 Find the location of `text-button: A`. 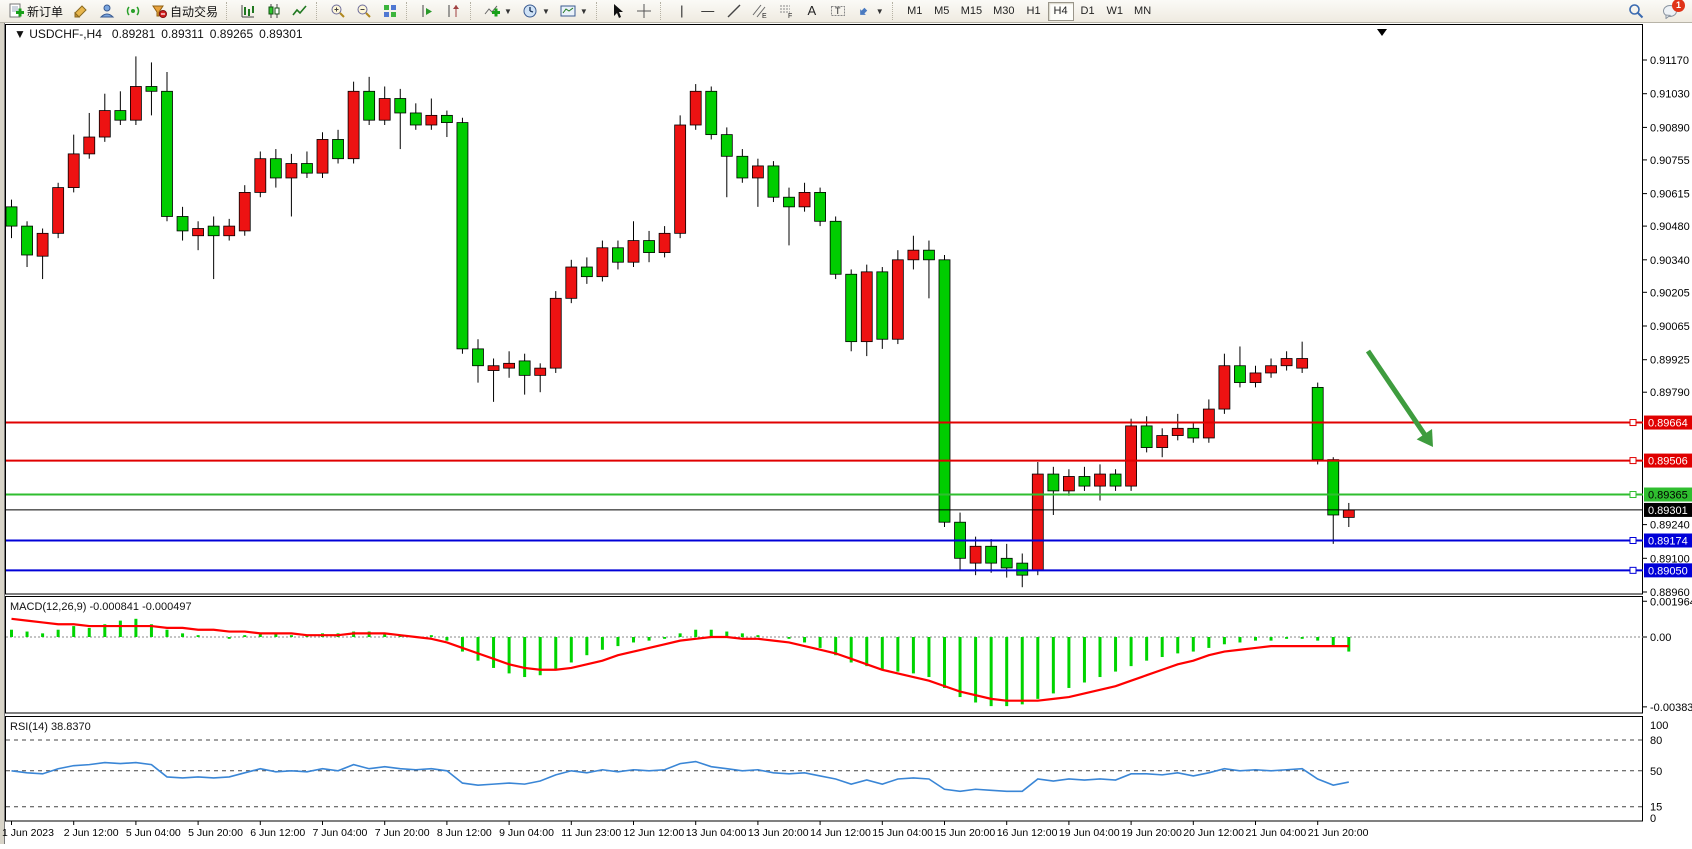

text-button: A is located at coordinates (812, 11).